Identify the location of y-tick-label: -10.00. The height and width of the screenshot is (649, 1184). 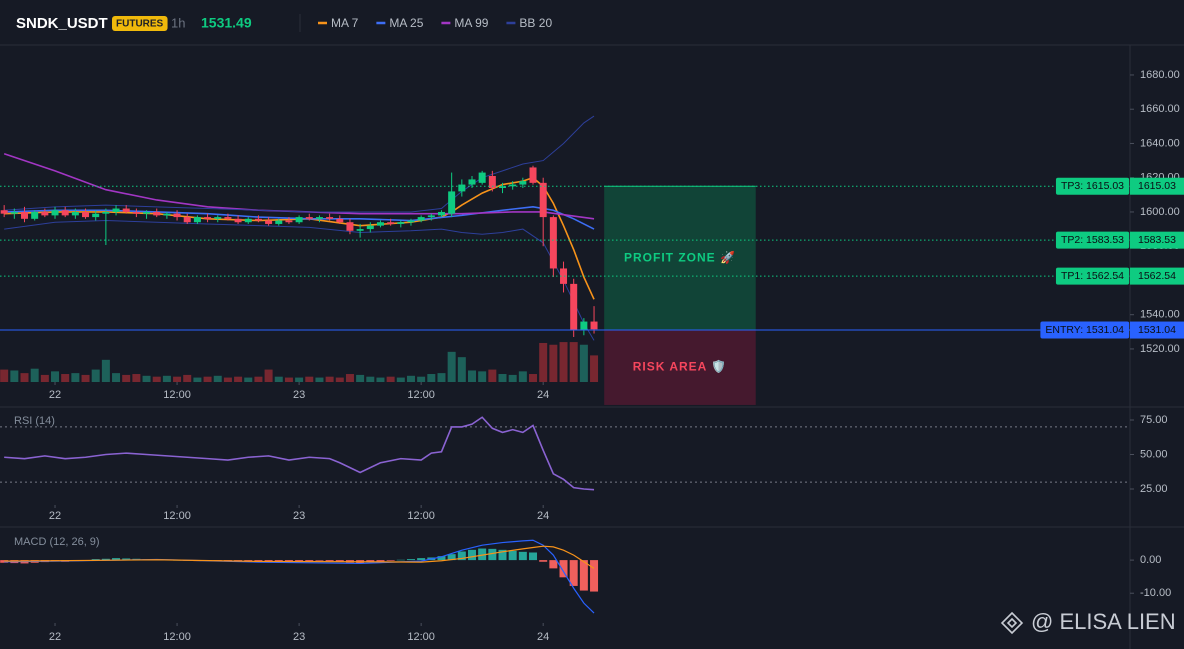
(1155, 593).